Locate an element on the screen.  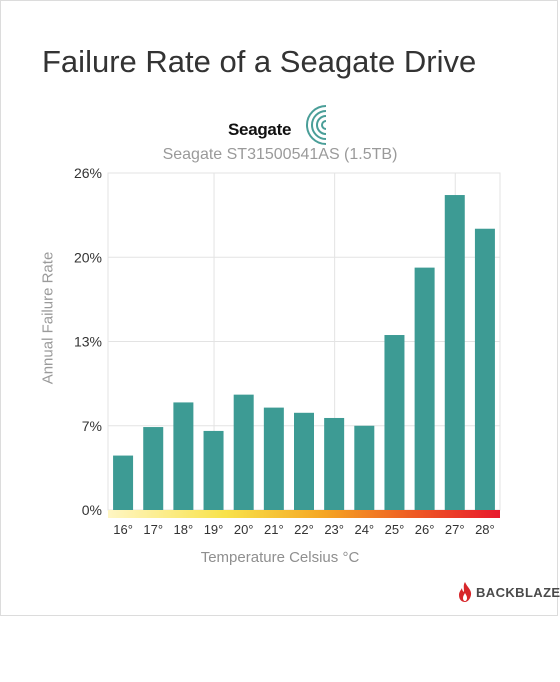
temperature-gradient-bar is located at coordinates (304, 514).